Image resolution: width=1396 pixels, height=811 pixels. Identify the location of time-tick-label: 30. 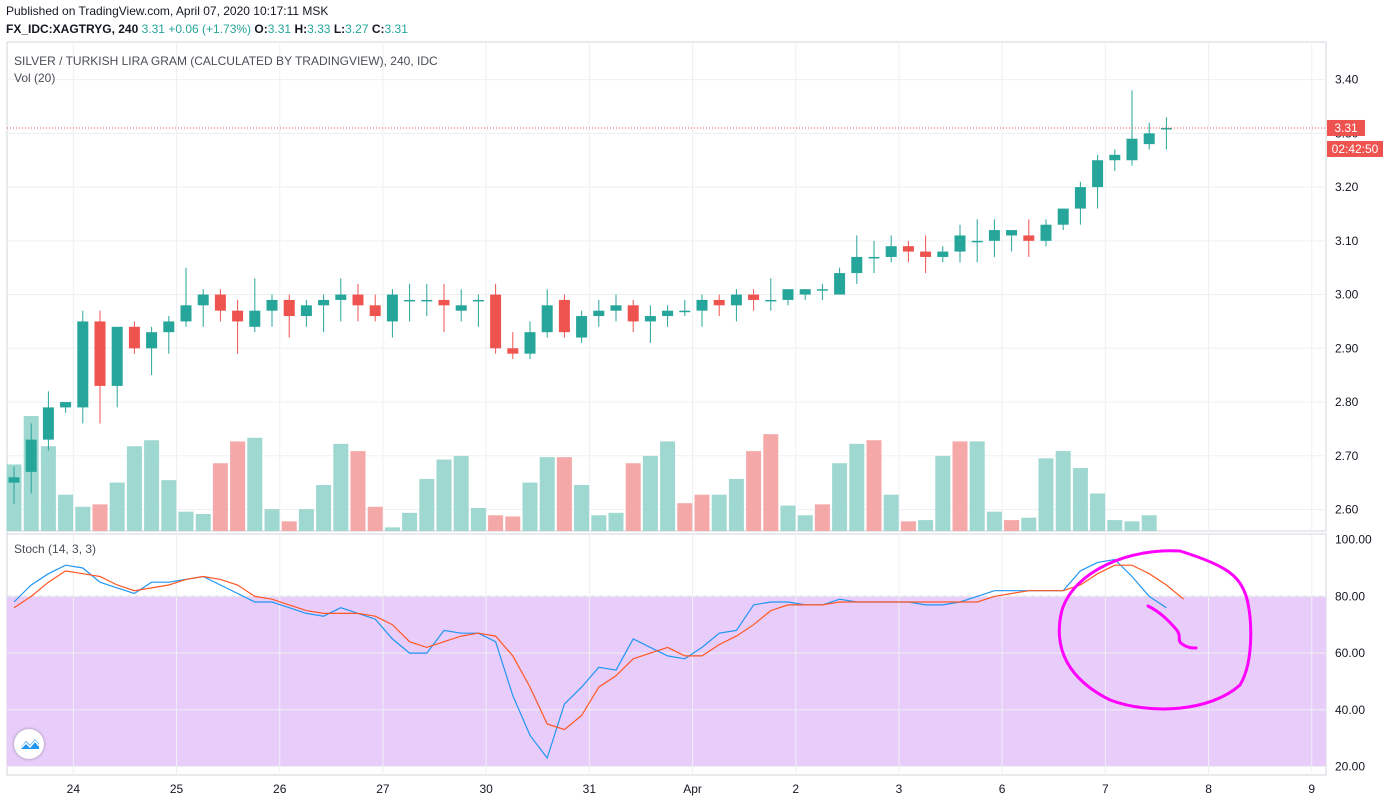
(486, 789).